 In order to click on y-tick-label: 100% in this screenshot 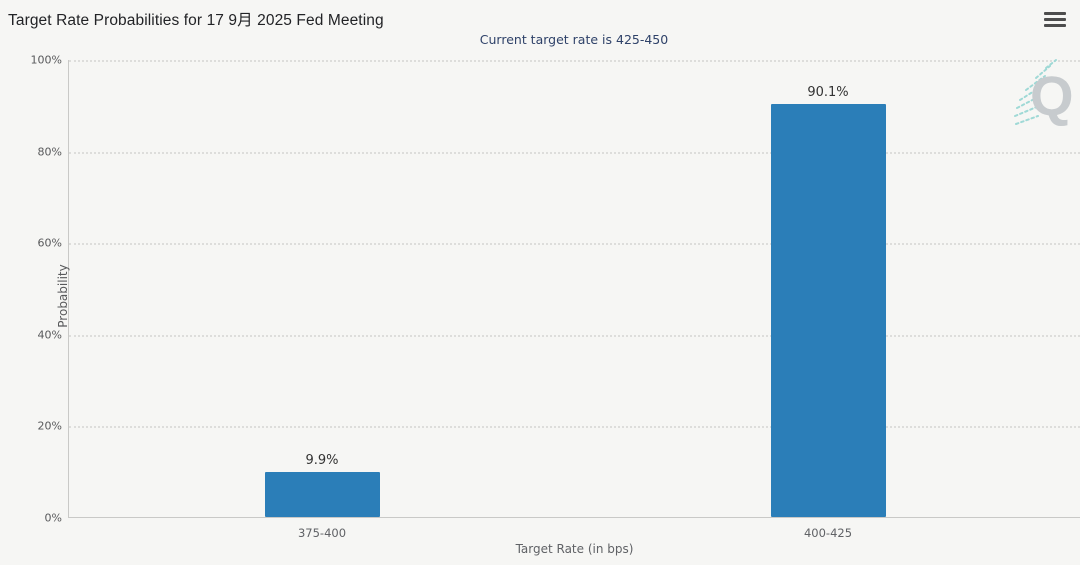, I will do `click(46, 60)`.